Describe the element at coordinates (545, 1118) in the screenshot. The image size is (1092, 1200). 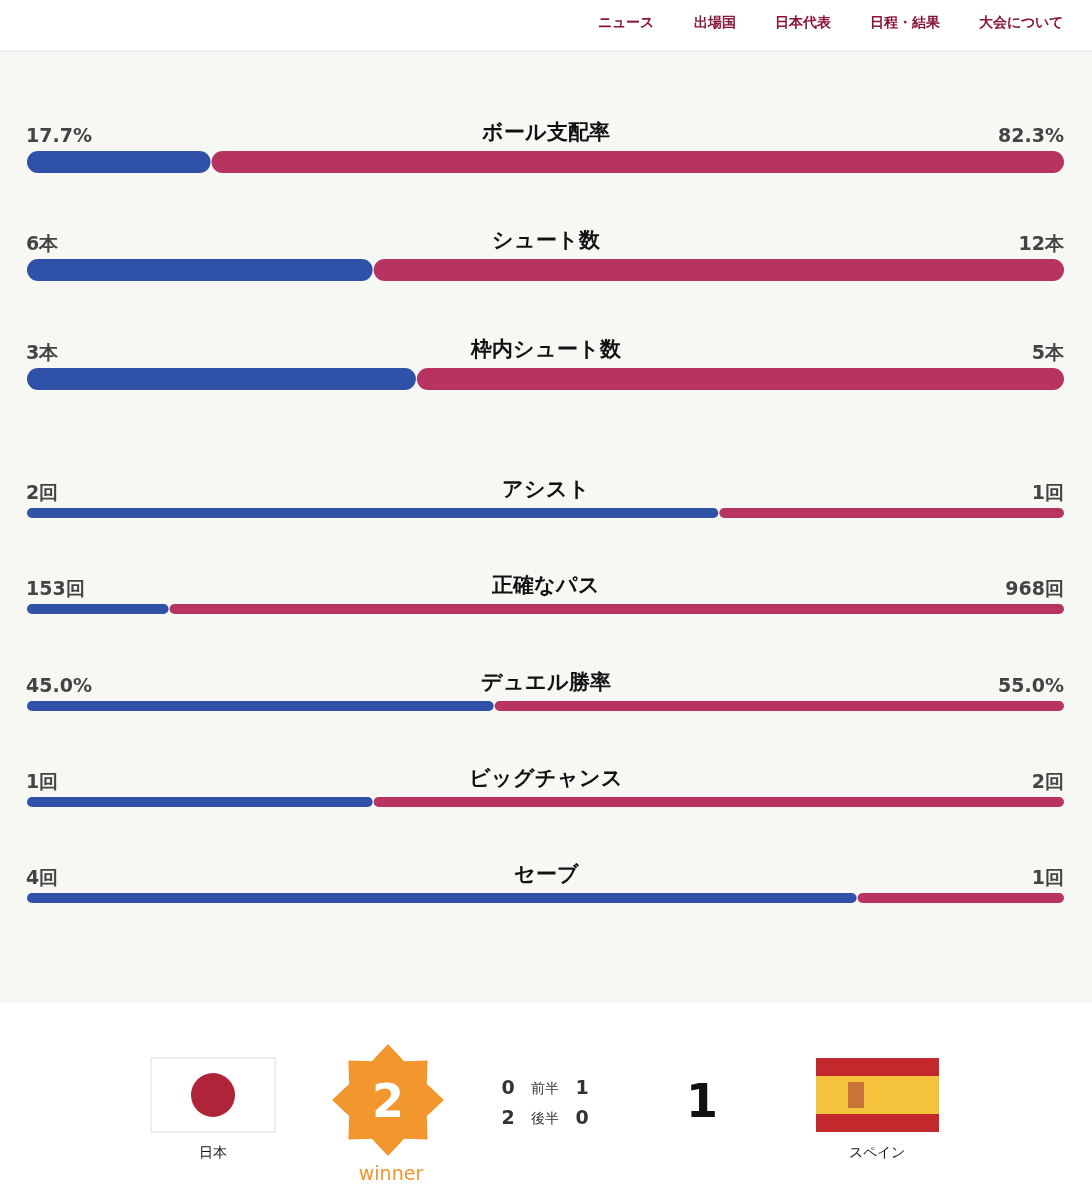
I see `text: 後半` at that location.